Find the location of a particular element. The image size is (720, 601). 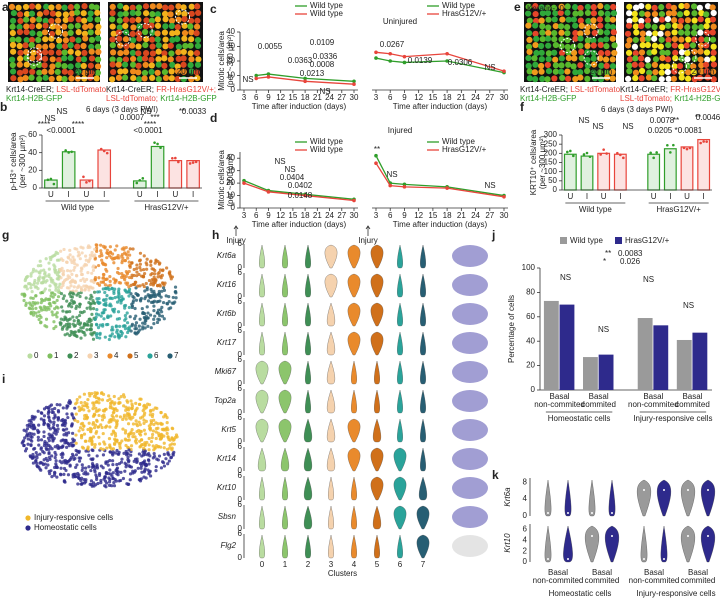

caption-segment: -CreER; is located at coordinates (40, 89).